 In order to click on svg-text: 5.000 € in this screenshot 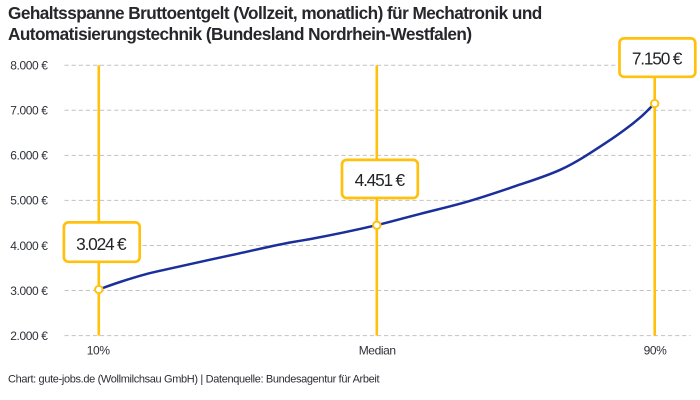, I will do `click(29, 201)`.